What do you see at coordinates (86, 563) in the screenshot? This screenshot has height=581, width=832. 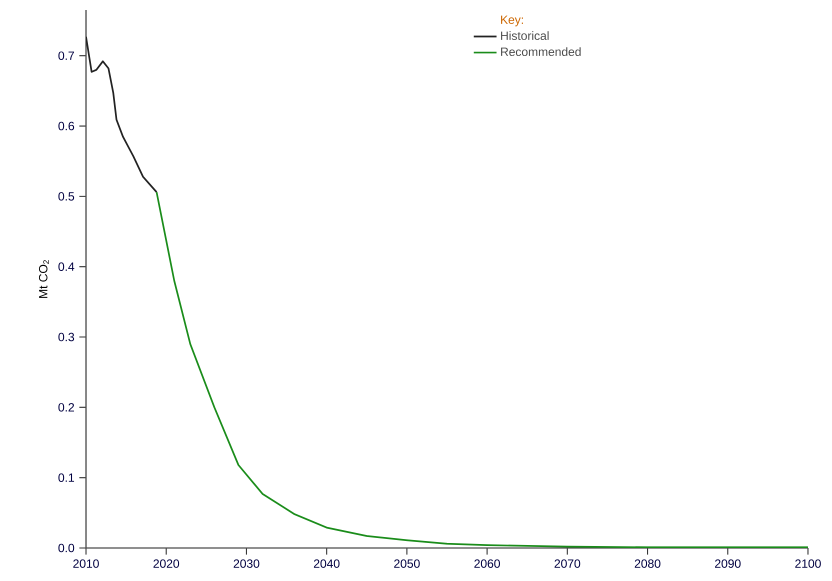 I see `x-tick-label: 2010` at bounding box center [86, 563].